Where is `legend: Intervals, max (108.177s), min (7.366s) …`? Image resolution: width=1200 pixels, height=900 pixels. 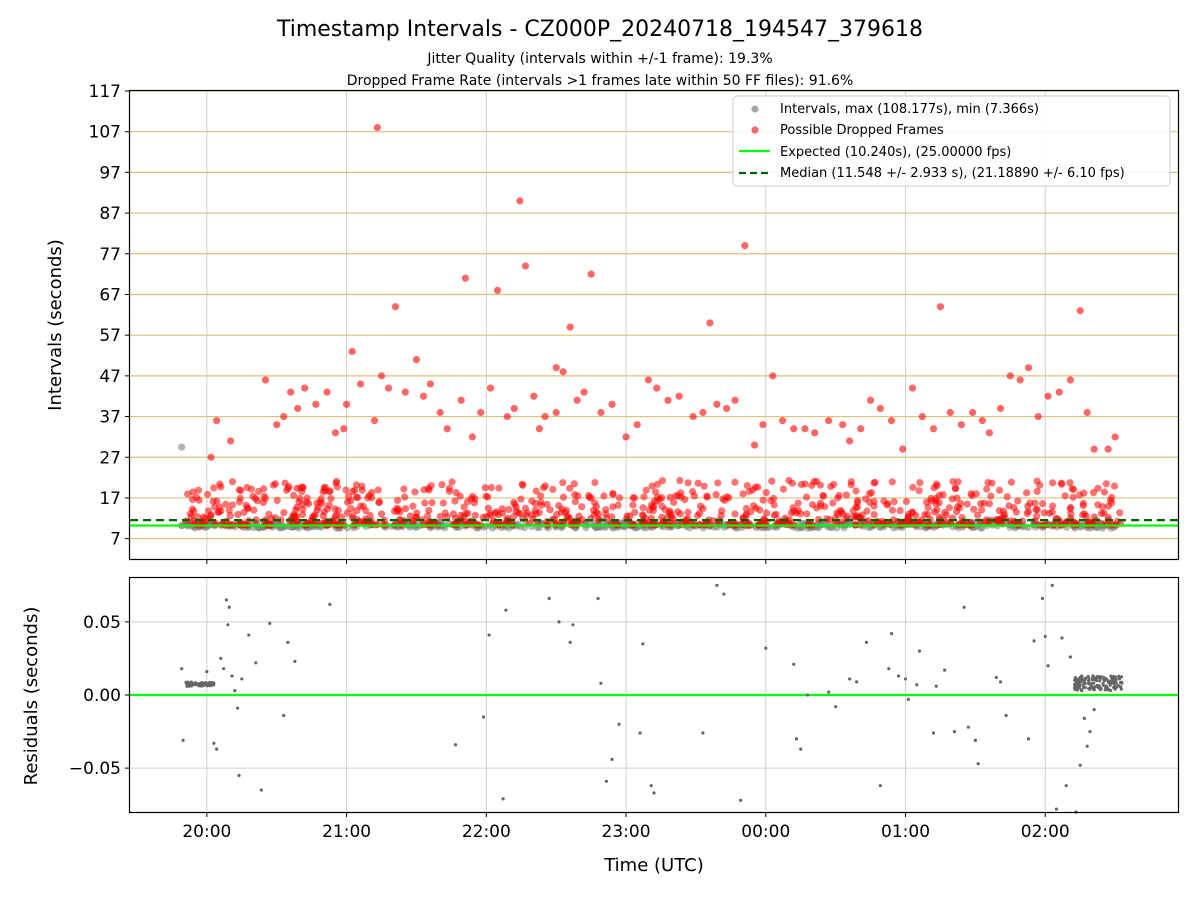
legend: Intervals, max (108.177s), min (7.366s) … is located at coordinates (951, 141).